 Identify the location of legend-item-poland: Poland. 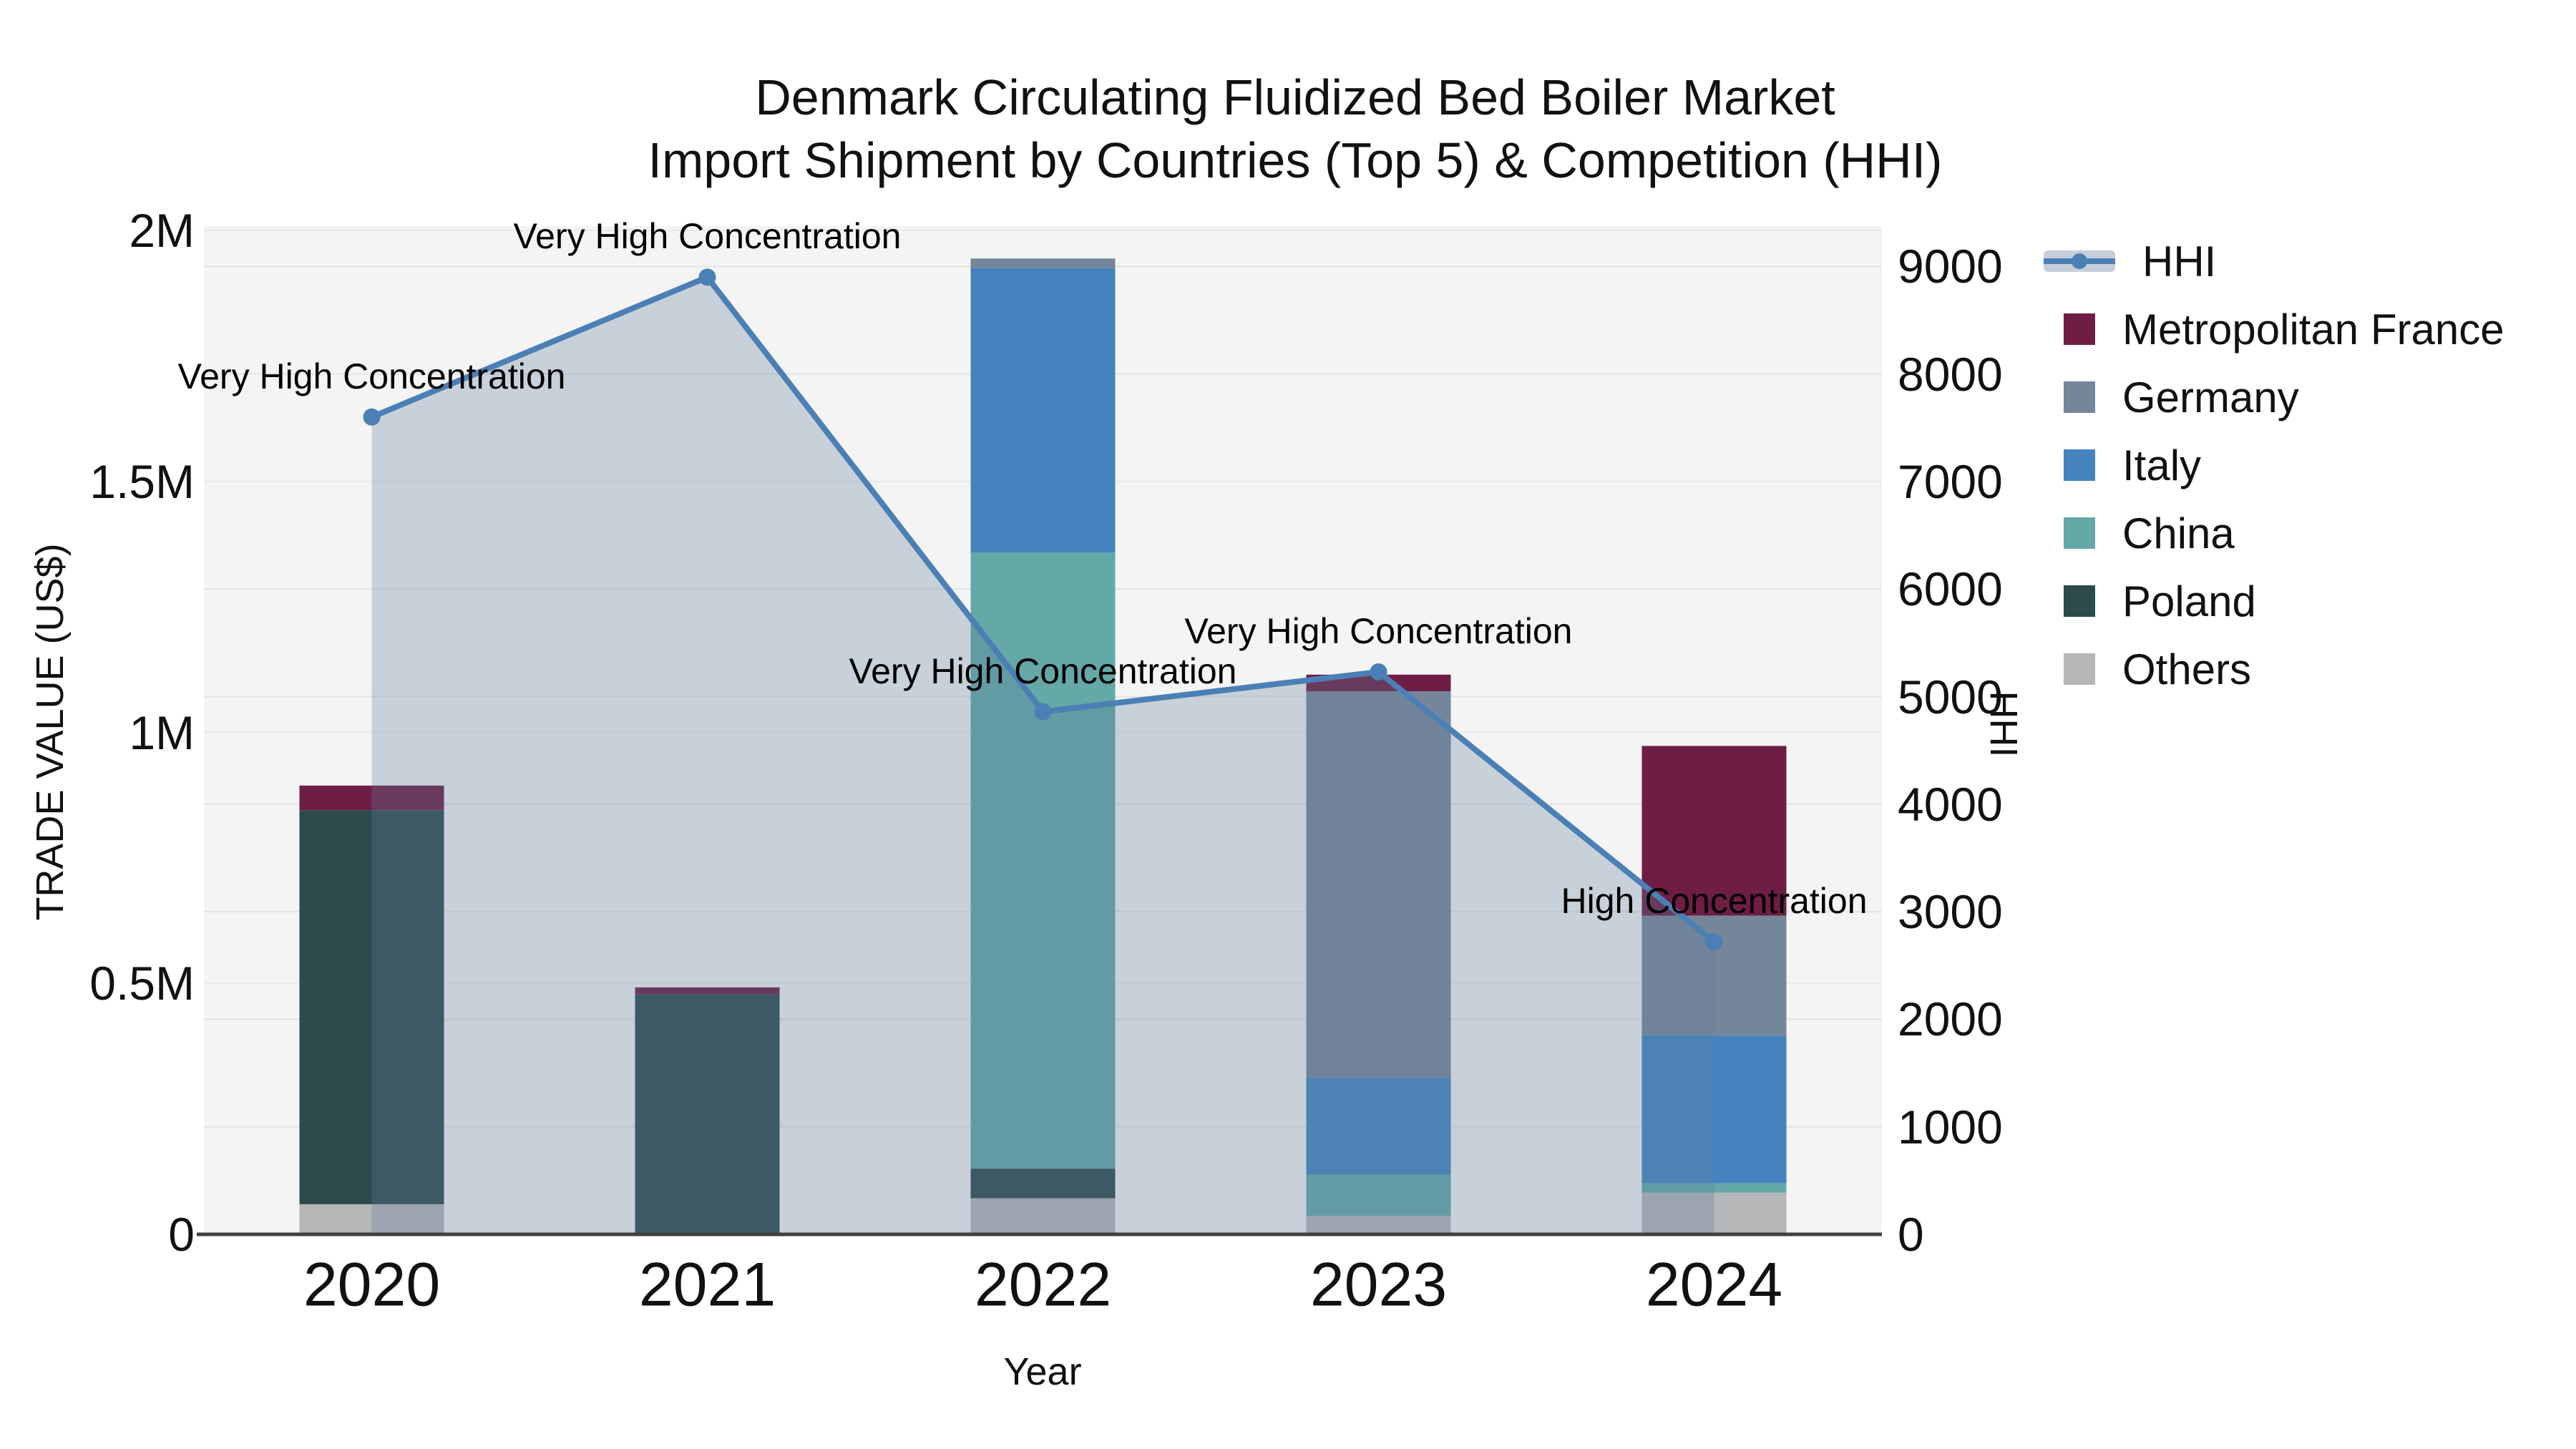
(2150, 601).